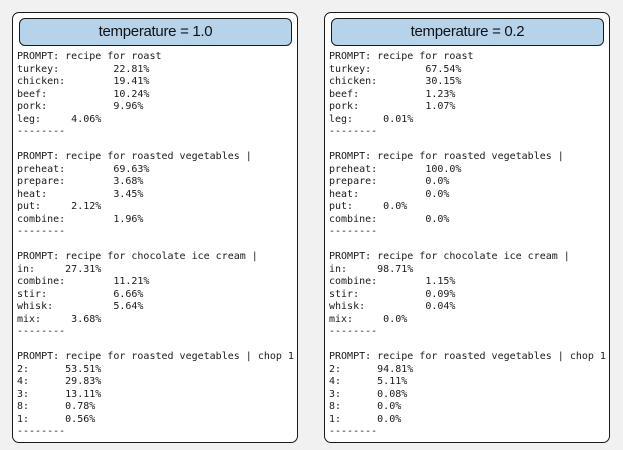 Image resolution: width=623 pixels, height=450 pixels. What do you see at coordinates (80, 194) in the screenshot?
I see `token-probability-row: heat: 3.45%` at bounding box center [80, 194].